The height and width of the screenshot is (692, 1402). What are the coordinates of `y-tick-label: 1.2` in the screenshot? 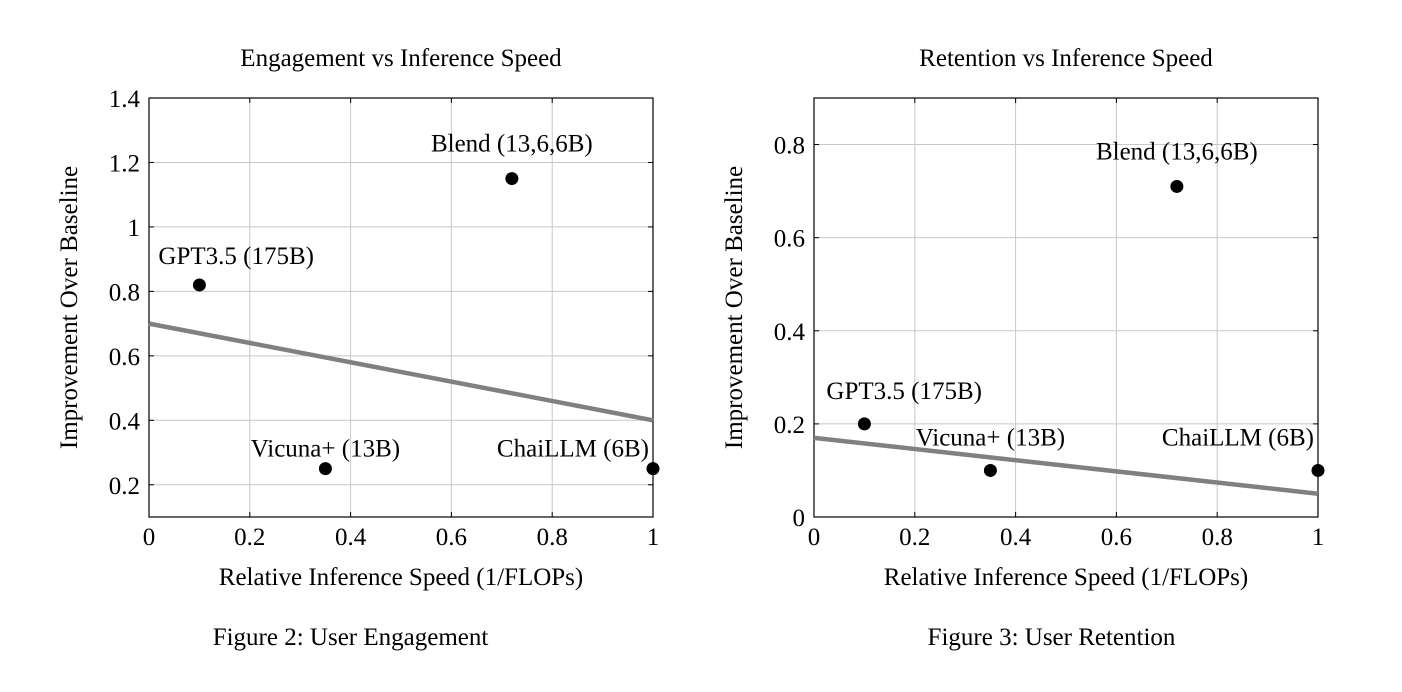 It's located at (124, 163).